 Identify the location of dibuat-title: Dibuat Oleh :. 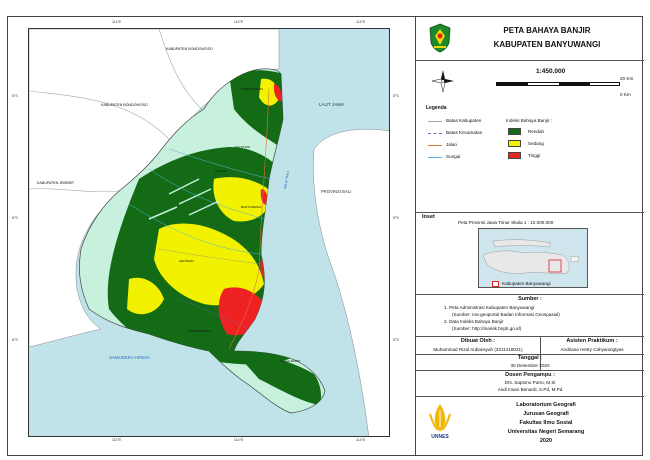
(478, 341).